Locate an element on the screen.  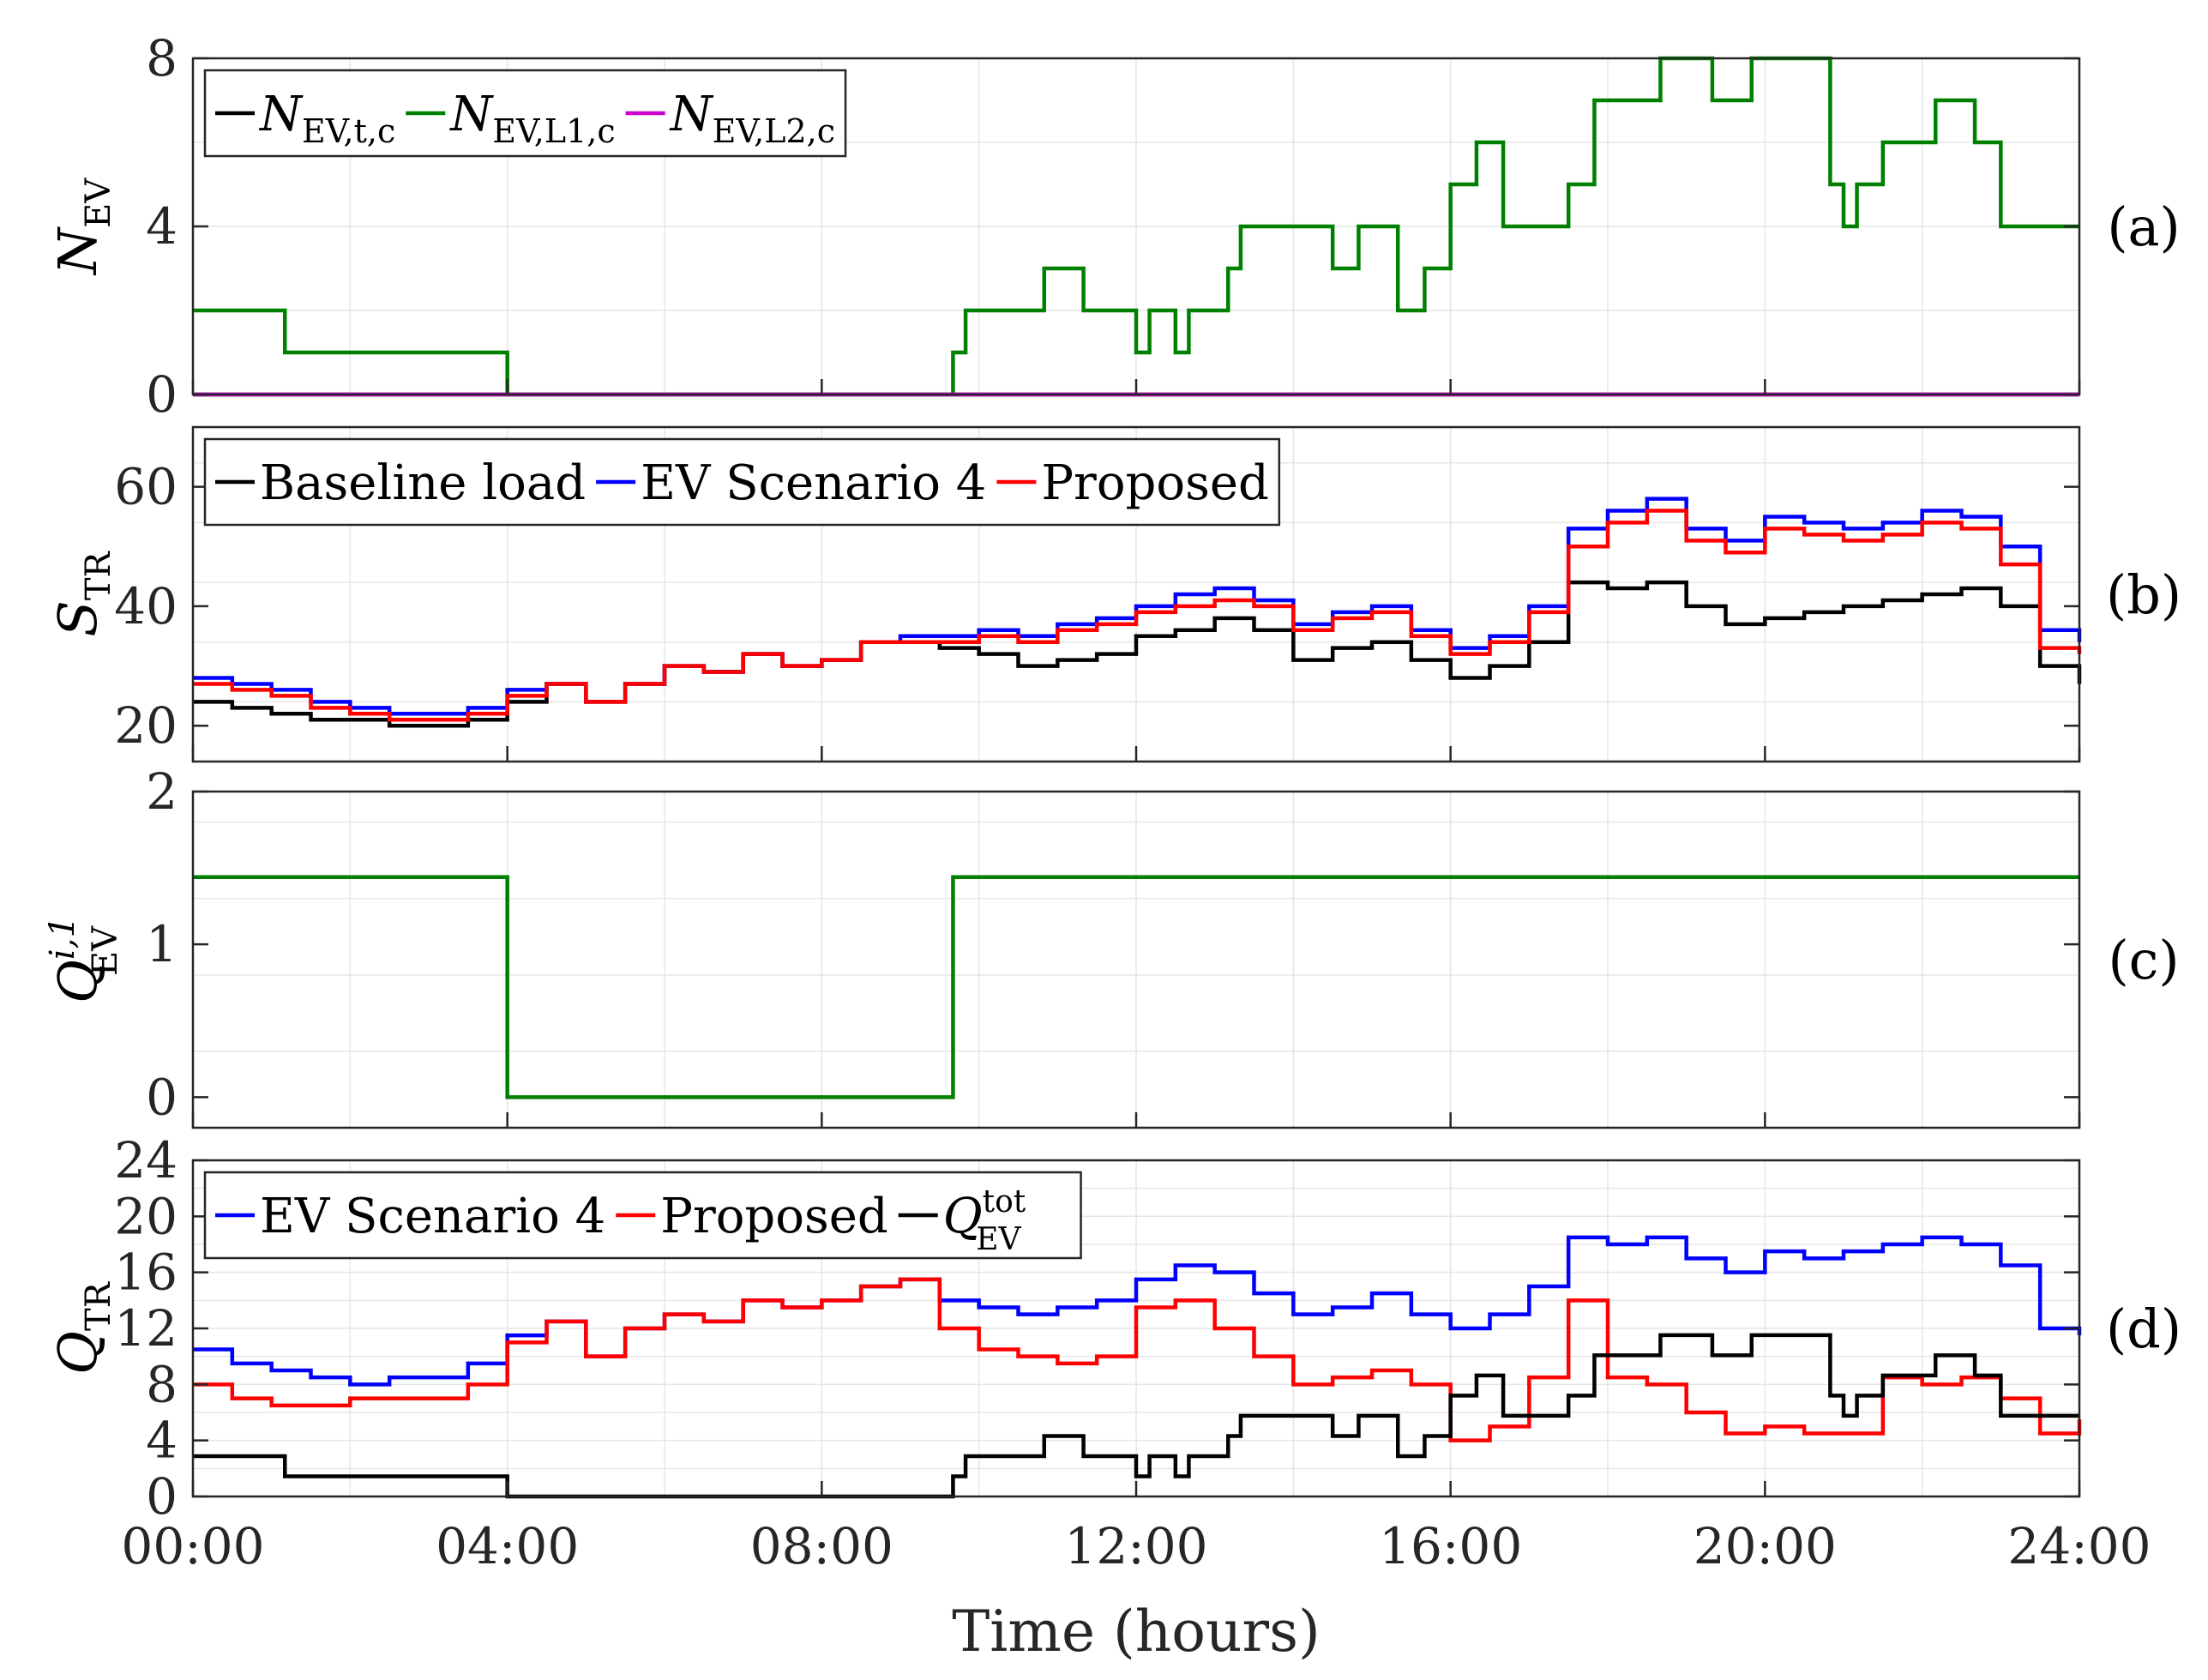
xtick-label: 24:00 is located at coordinates (2079, 1546).